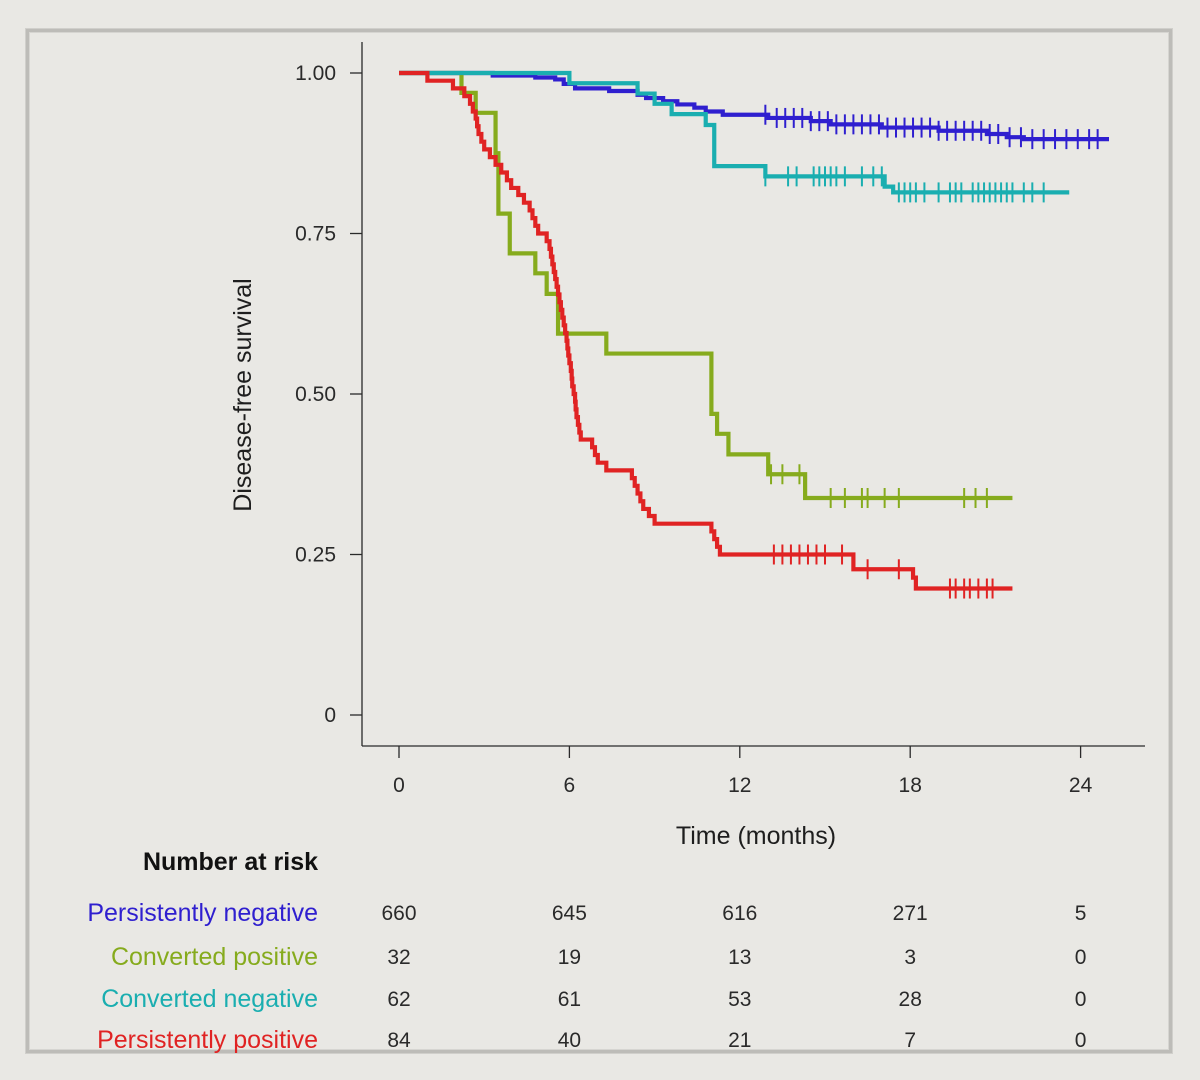  I want to click on risk-row-label: Converted negative, so click(209, 999).